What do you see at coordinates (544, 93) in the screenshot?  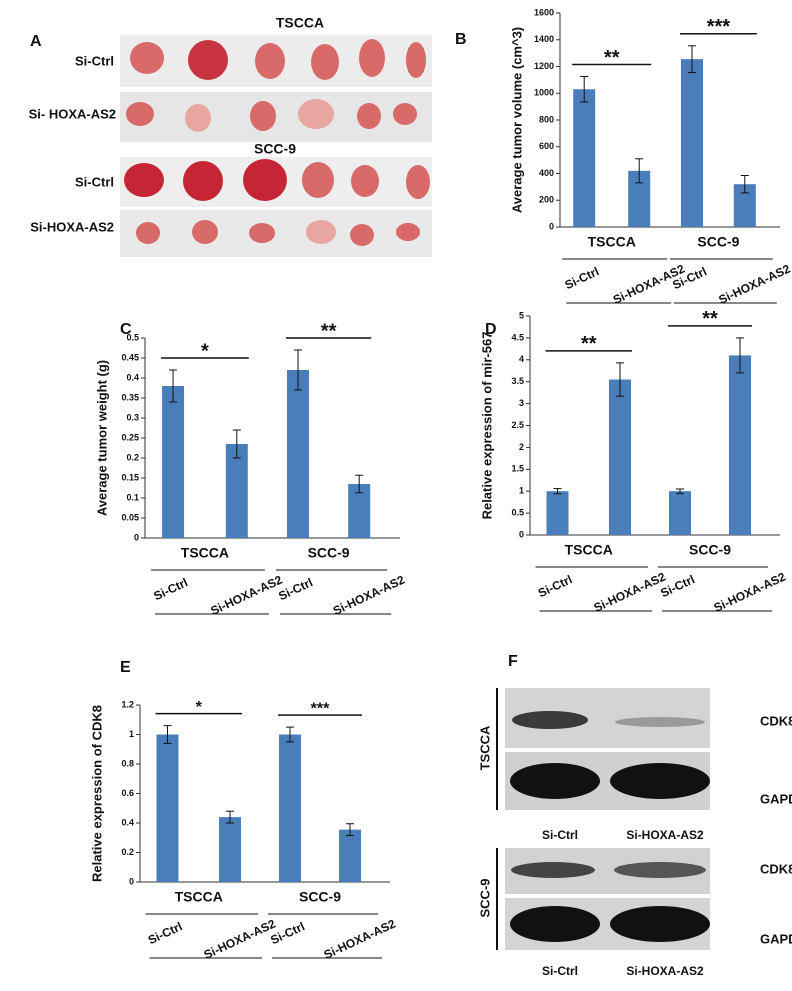 I see `y-tick-label: 1000` at bounding box center [544, 93].